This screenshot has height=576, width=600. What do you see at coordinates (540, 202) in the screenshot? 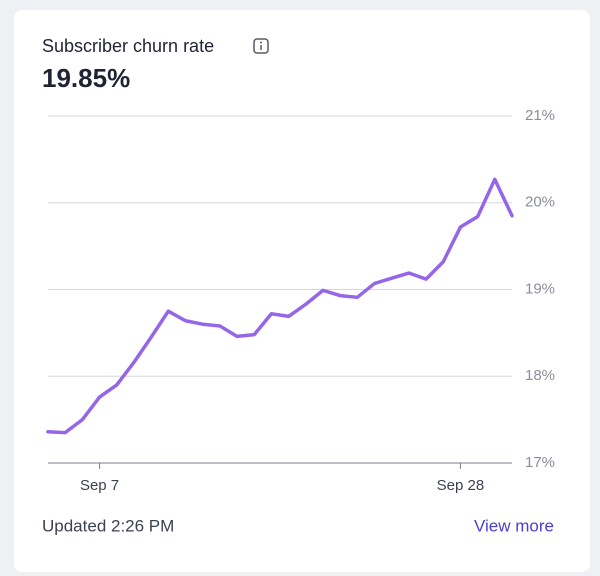
I see `y-tick-label: 20%` at bounding box center [540, 202].